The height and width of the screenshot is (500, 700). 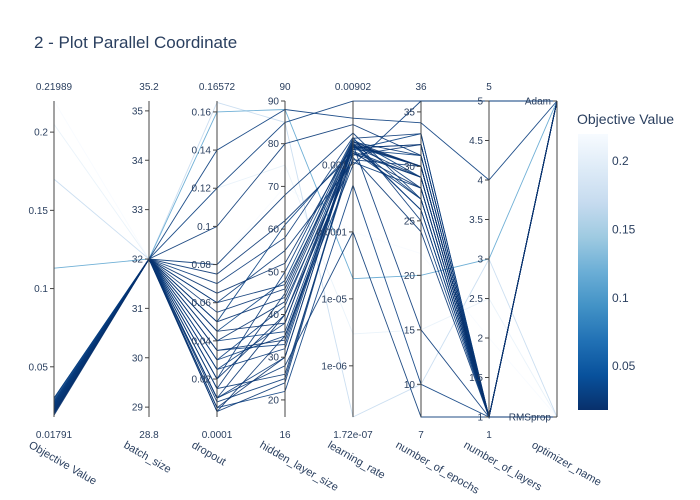 What do you see at coordinates (624, 230) in the screenshot?
I see `colorbar-tick-label: 0.15` at bounding box center [624, 230].